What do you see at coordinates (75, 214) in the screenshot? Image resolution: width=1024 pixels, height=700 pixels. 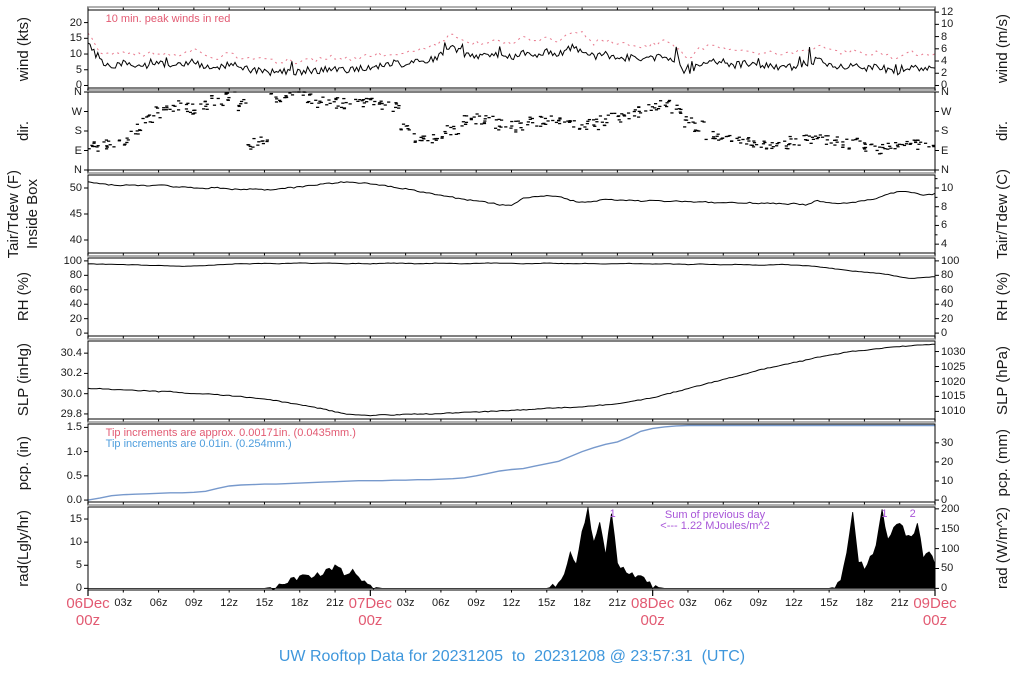 I see `ytick-left-tair: 45` at bounding box center [75, 214].